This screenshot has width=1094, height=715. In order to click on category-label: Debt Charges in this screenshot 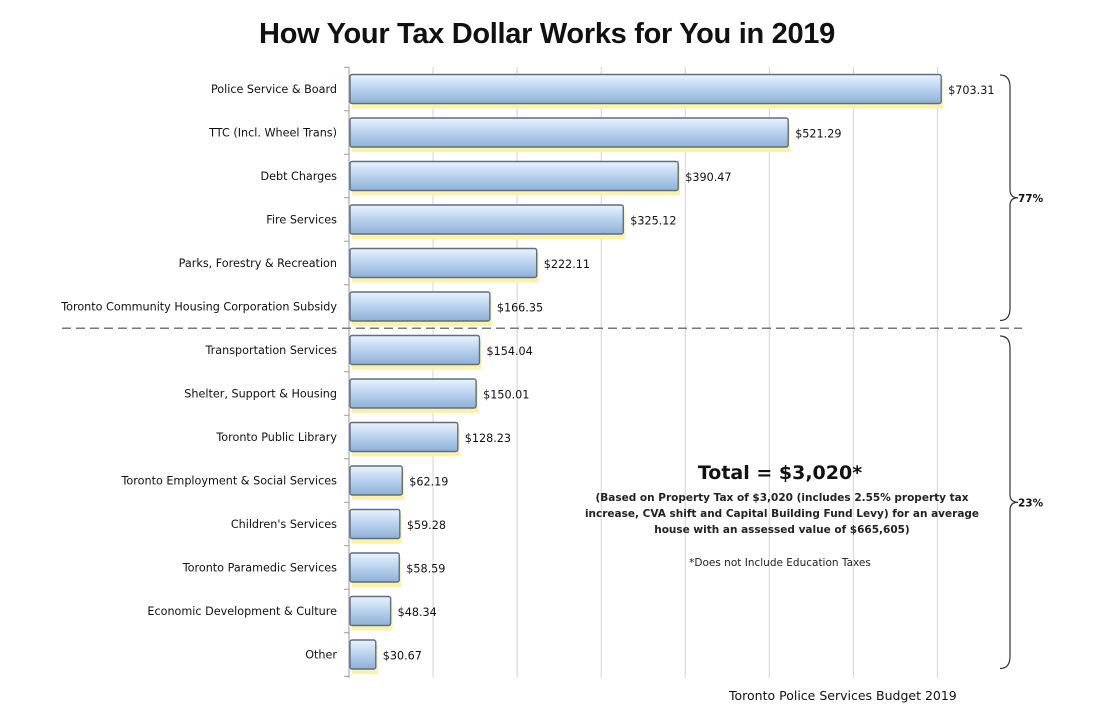, I will do `click(298, 176)`.